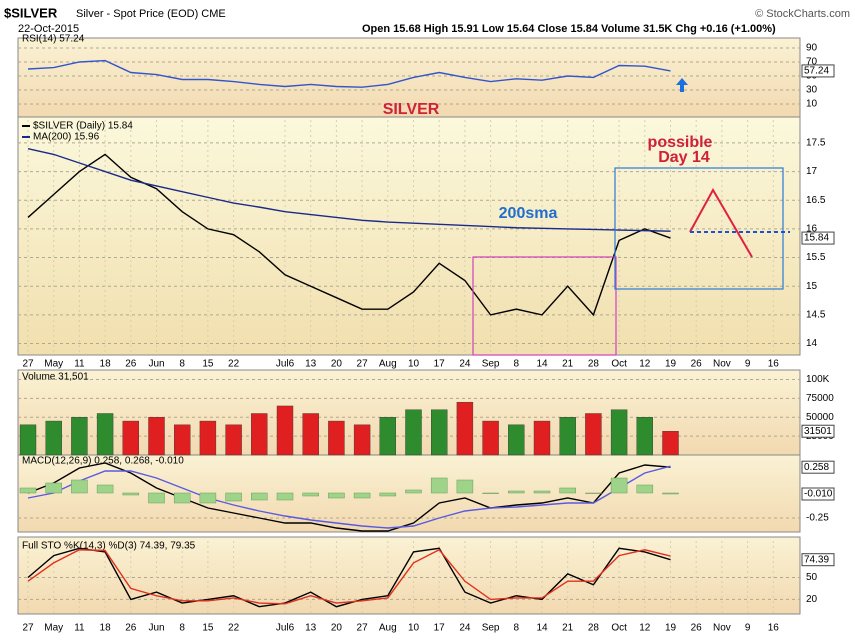 This screenshot has height=642, width=855. Describe the element at coordinates (816, 315) in the screenshot. I see `y-tick-label: 14.5` at that location.